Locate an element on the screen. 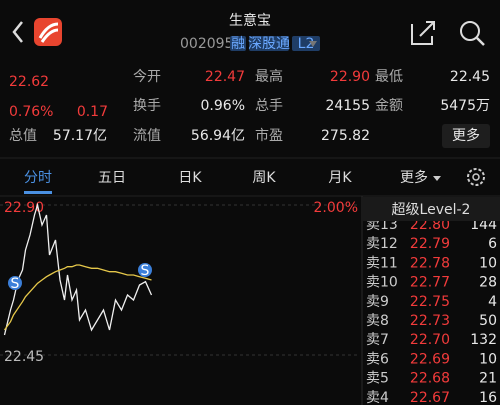  order-volume: 28 is located at coordinates (488, 283).